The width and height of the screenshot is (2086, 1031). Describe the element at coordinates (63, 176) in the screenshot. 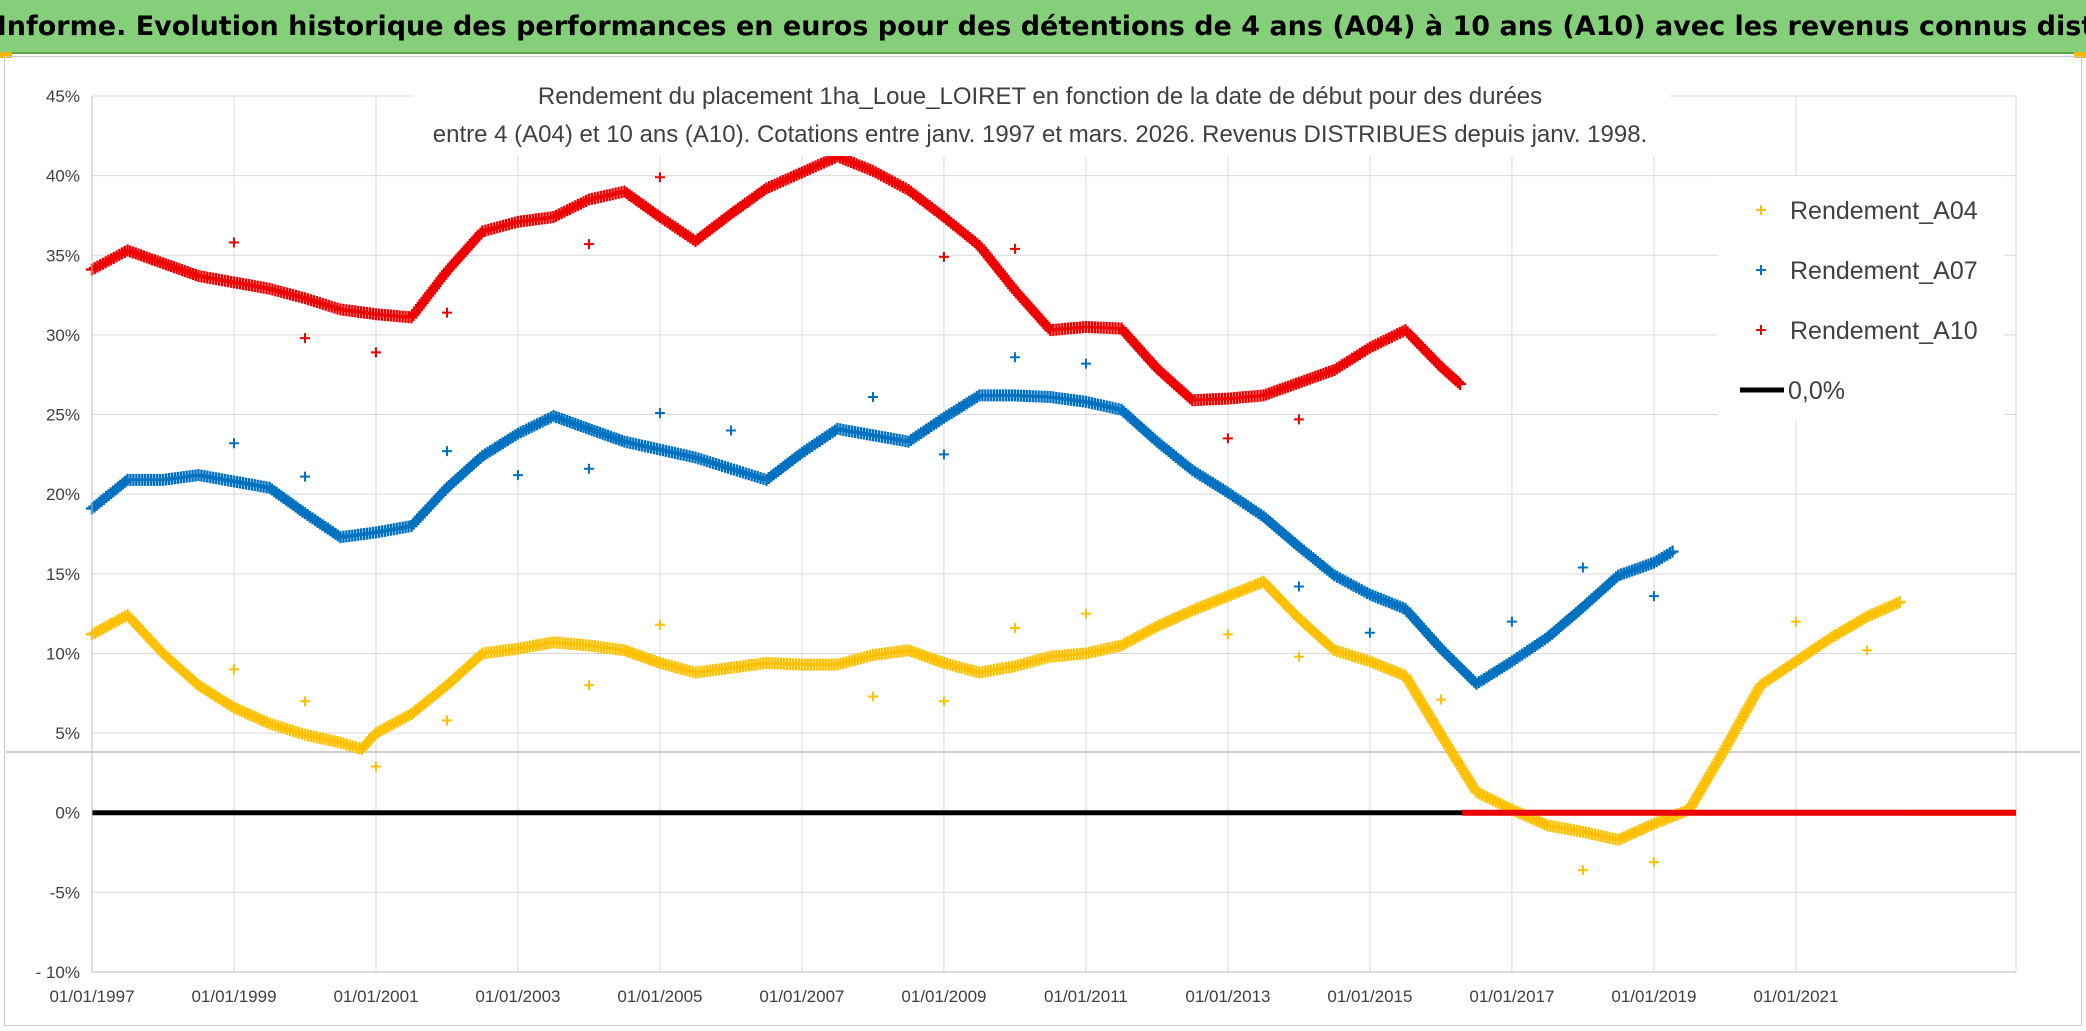

I see `y-tick-label: 40%` at that location.